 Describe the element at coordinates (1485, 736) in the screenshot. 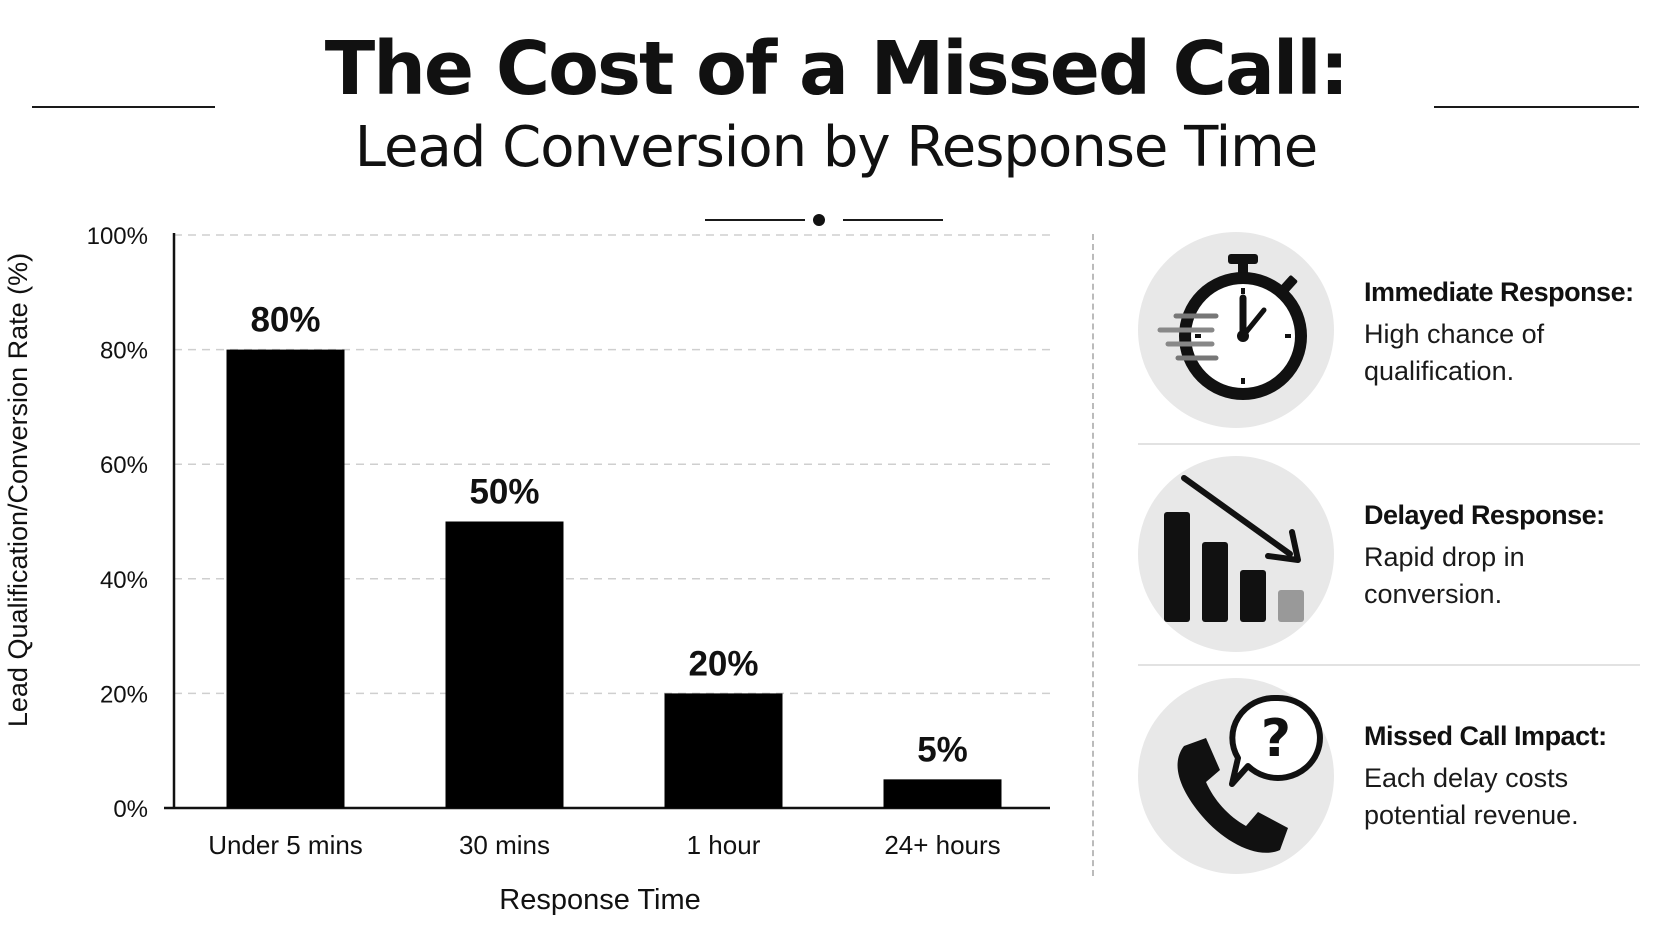

I see `panel-missed-title: Missed Call Impact:` at that location.